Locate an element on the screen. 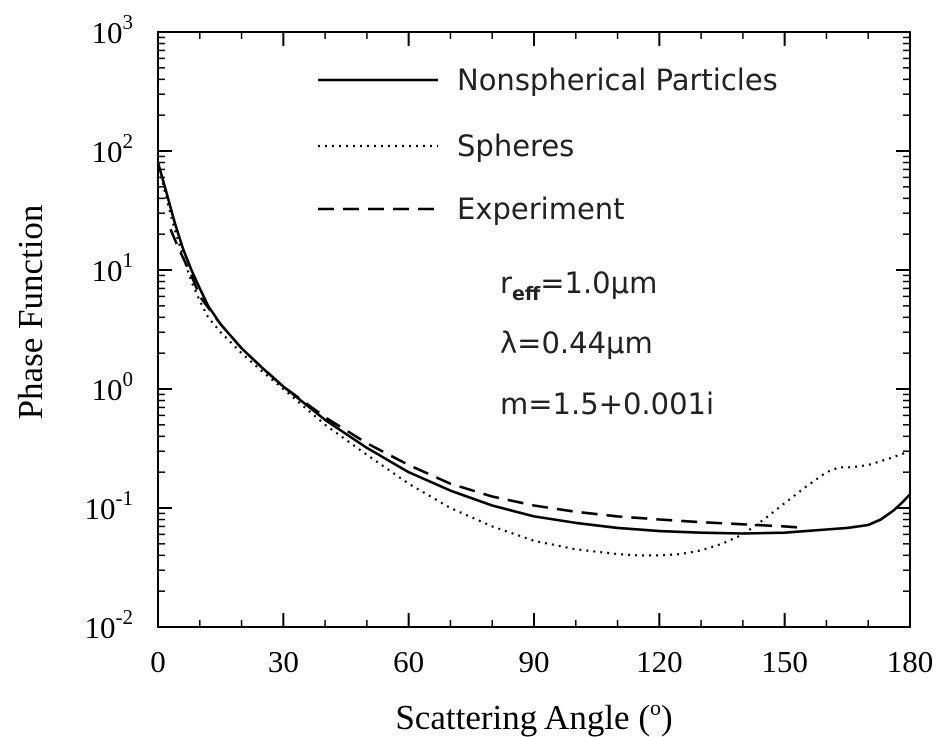 Image resolution: width=951 pixels, height=737 pixels. y-tick-label: 10¹ is located at coordinates (113, 268).